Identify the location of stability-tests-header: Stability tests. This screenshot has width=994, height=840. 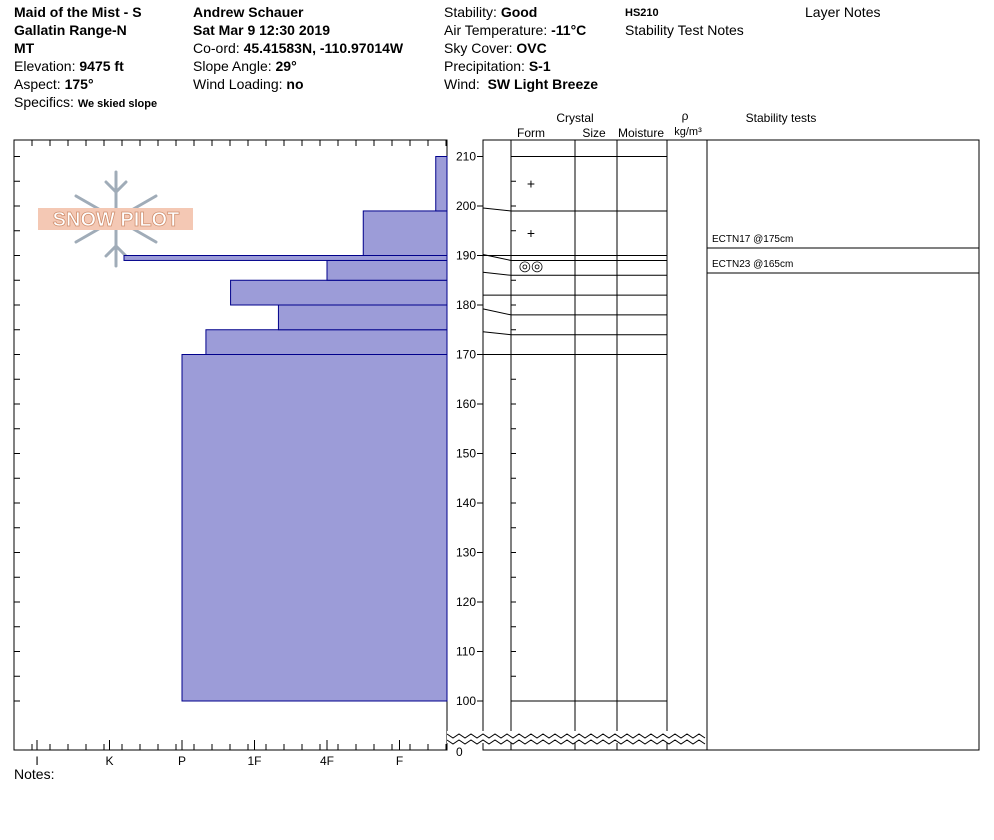
(781, 118).